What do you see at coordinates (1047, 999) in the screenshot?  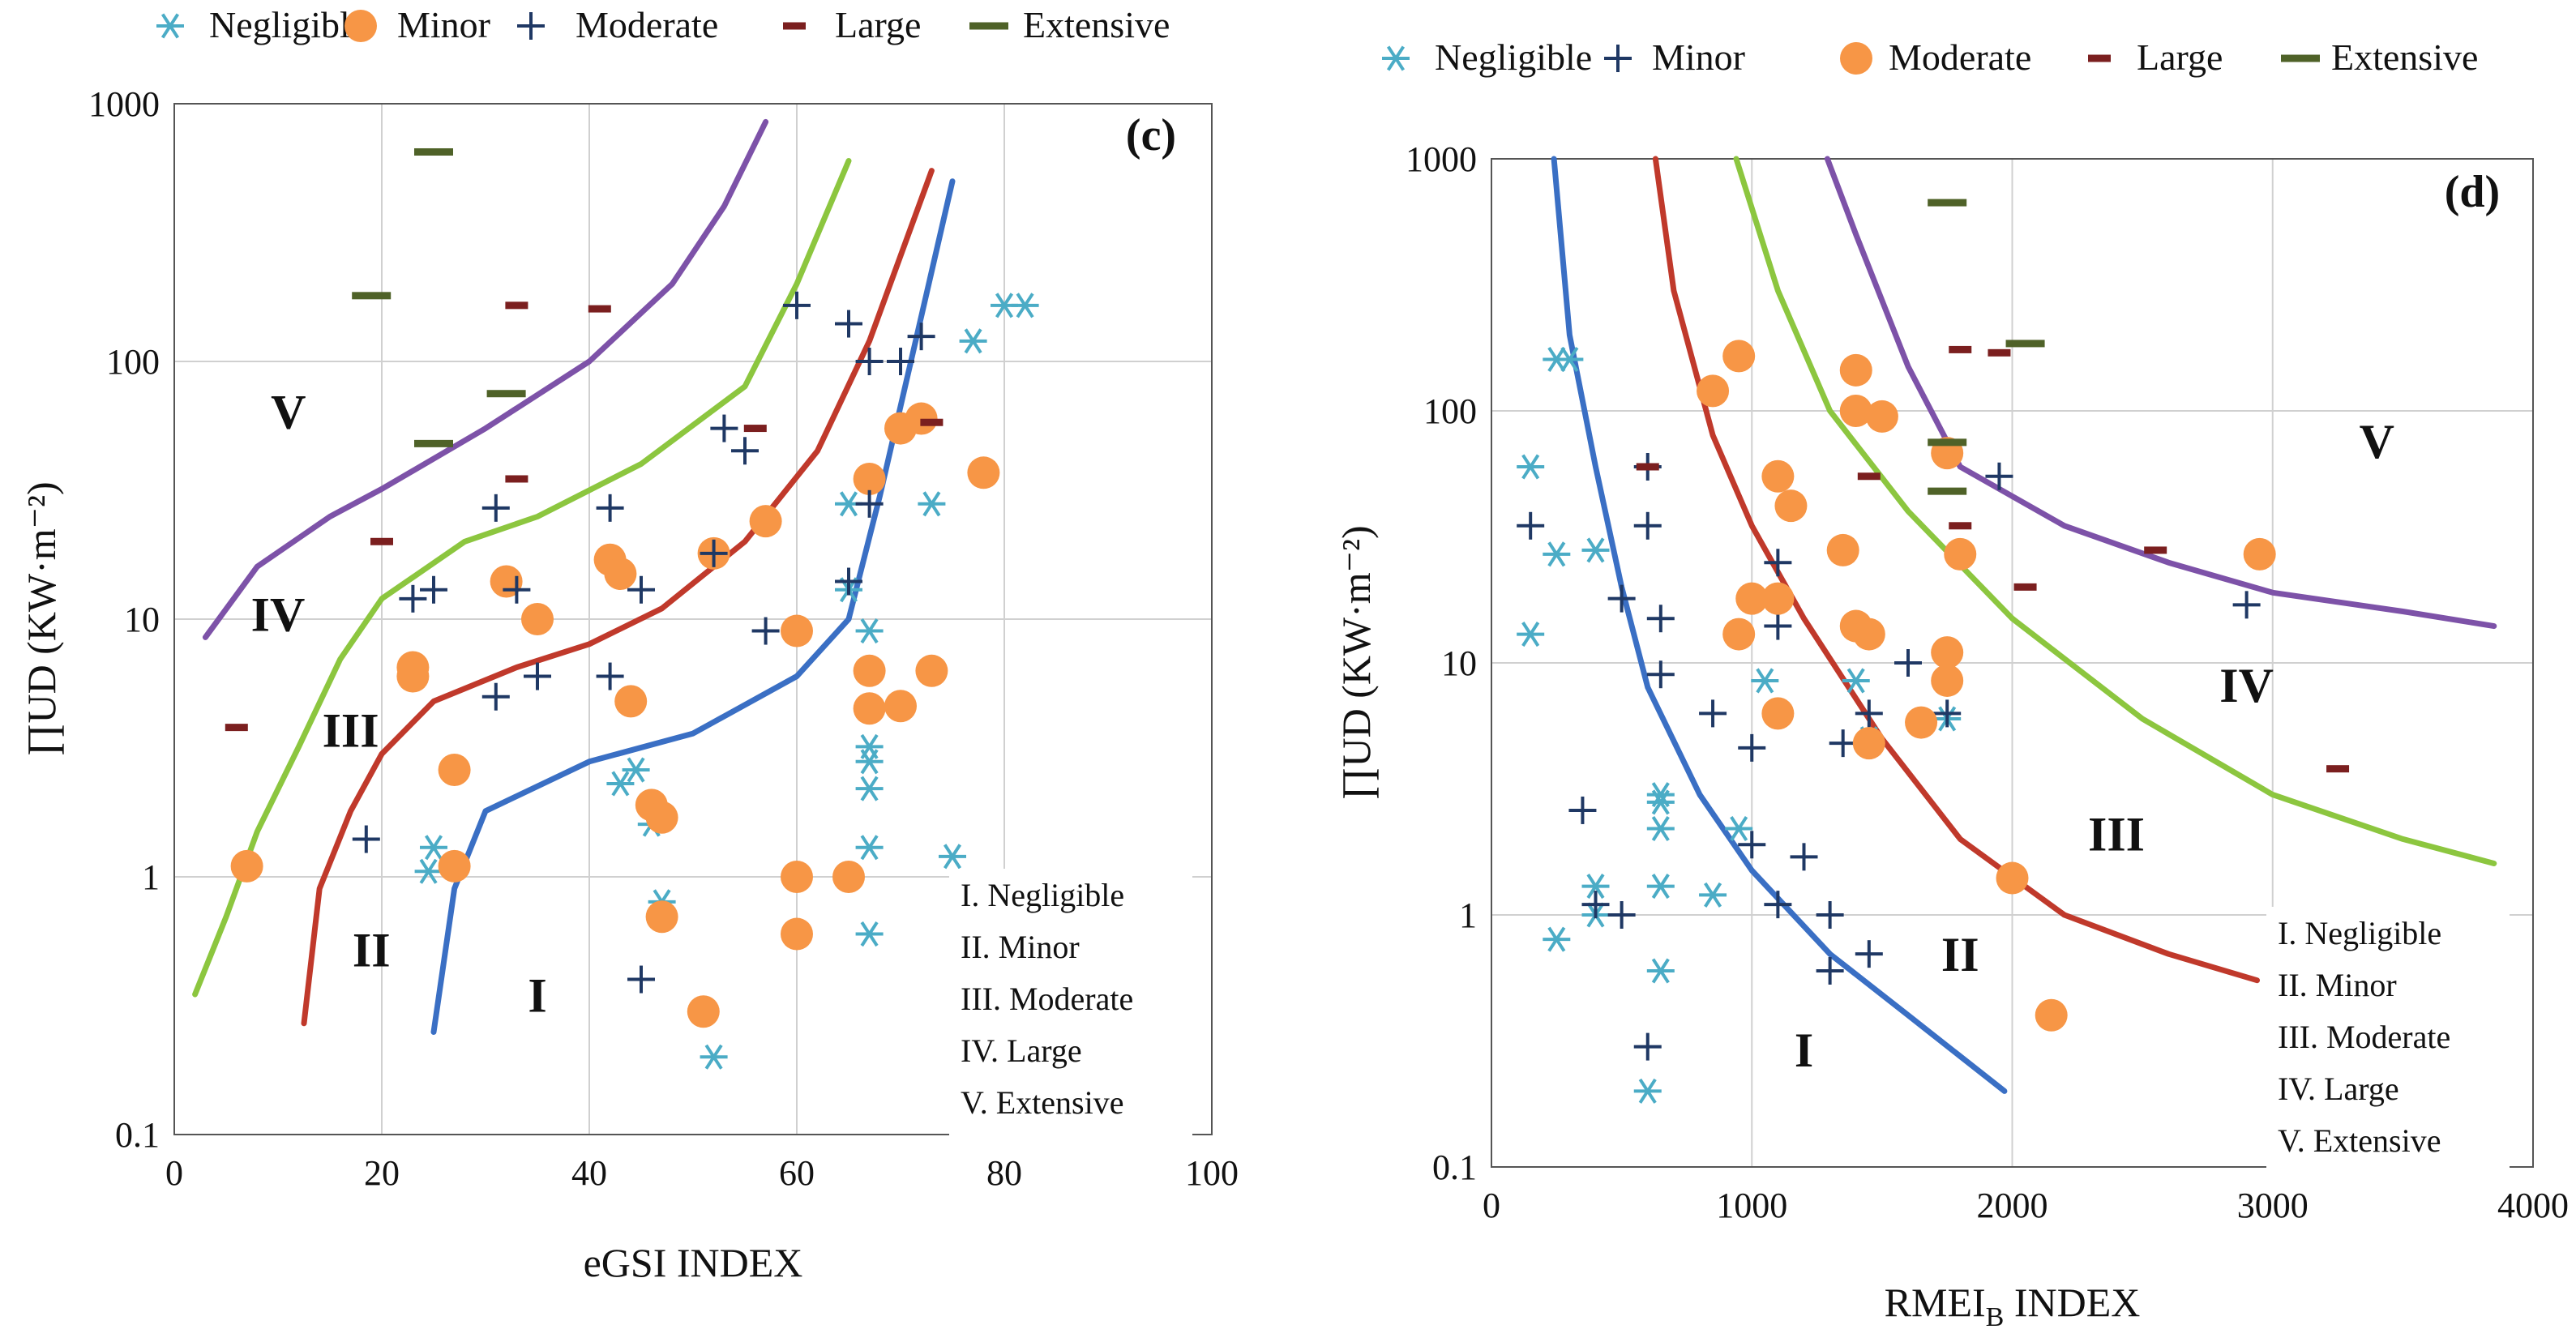 I see `class-note: III. Moderate` at bounding box center [1047, 999].